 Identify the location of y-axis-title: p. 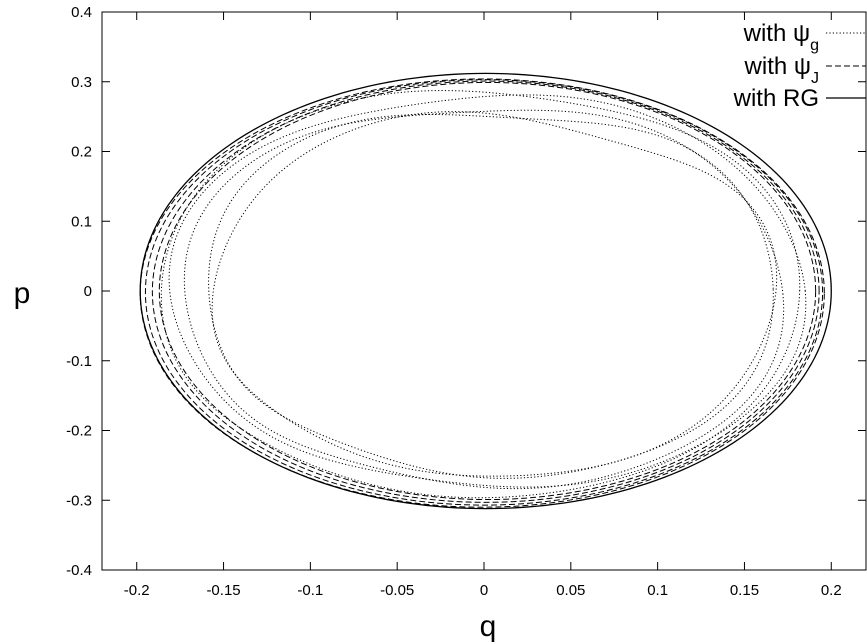
(22, 293).